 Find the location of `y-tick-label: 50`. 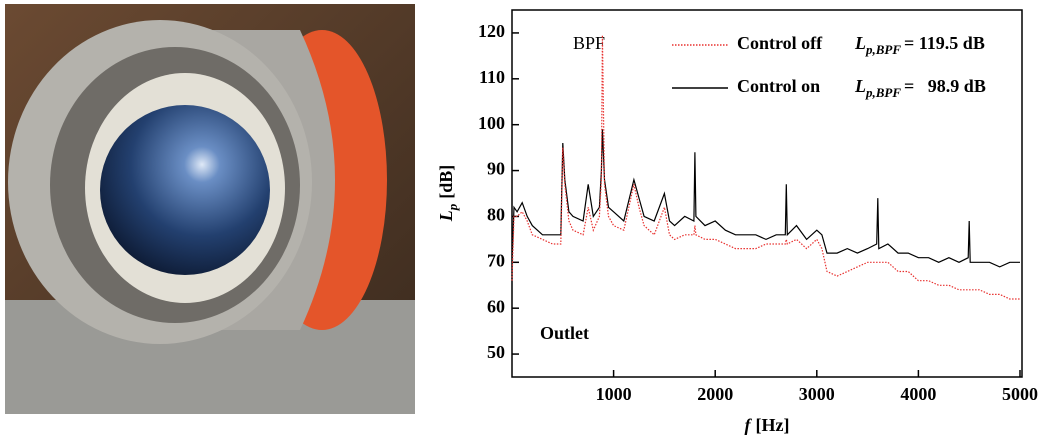

y-tick-label: 50 is located at coordinates (496, 352).